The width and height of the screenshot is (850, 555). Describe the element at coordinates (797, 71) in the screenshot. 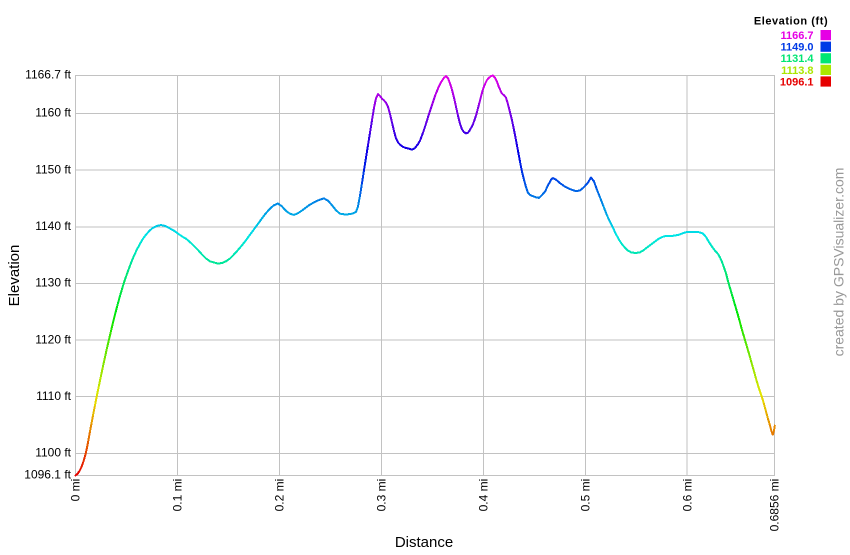

I see `svg-text: 1113.8` at that location.